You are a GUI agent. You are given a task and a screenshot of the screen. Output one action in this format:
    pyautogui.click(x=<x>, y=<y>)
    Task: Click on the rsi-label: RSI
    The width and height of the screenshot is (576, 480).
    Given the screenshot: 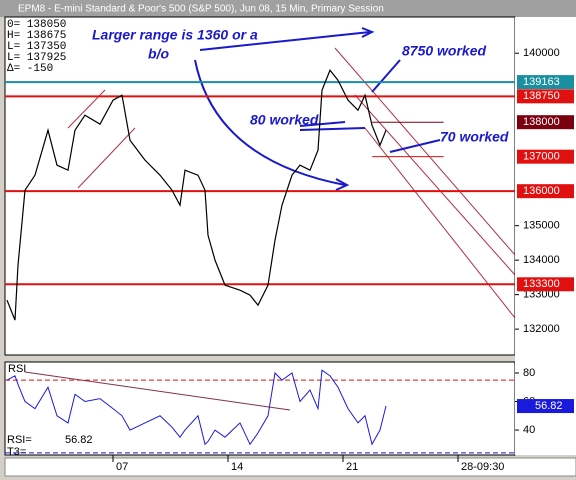 What is the action you would take?
    pyautogui.click(x=17, y=369)
    